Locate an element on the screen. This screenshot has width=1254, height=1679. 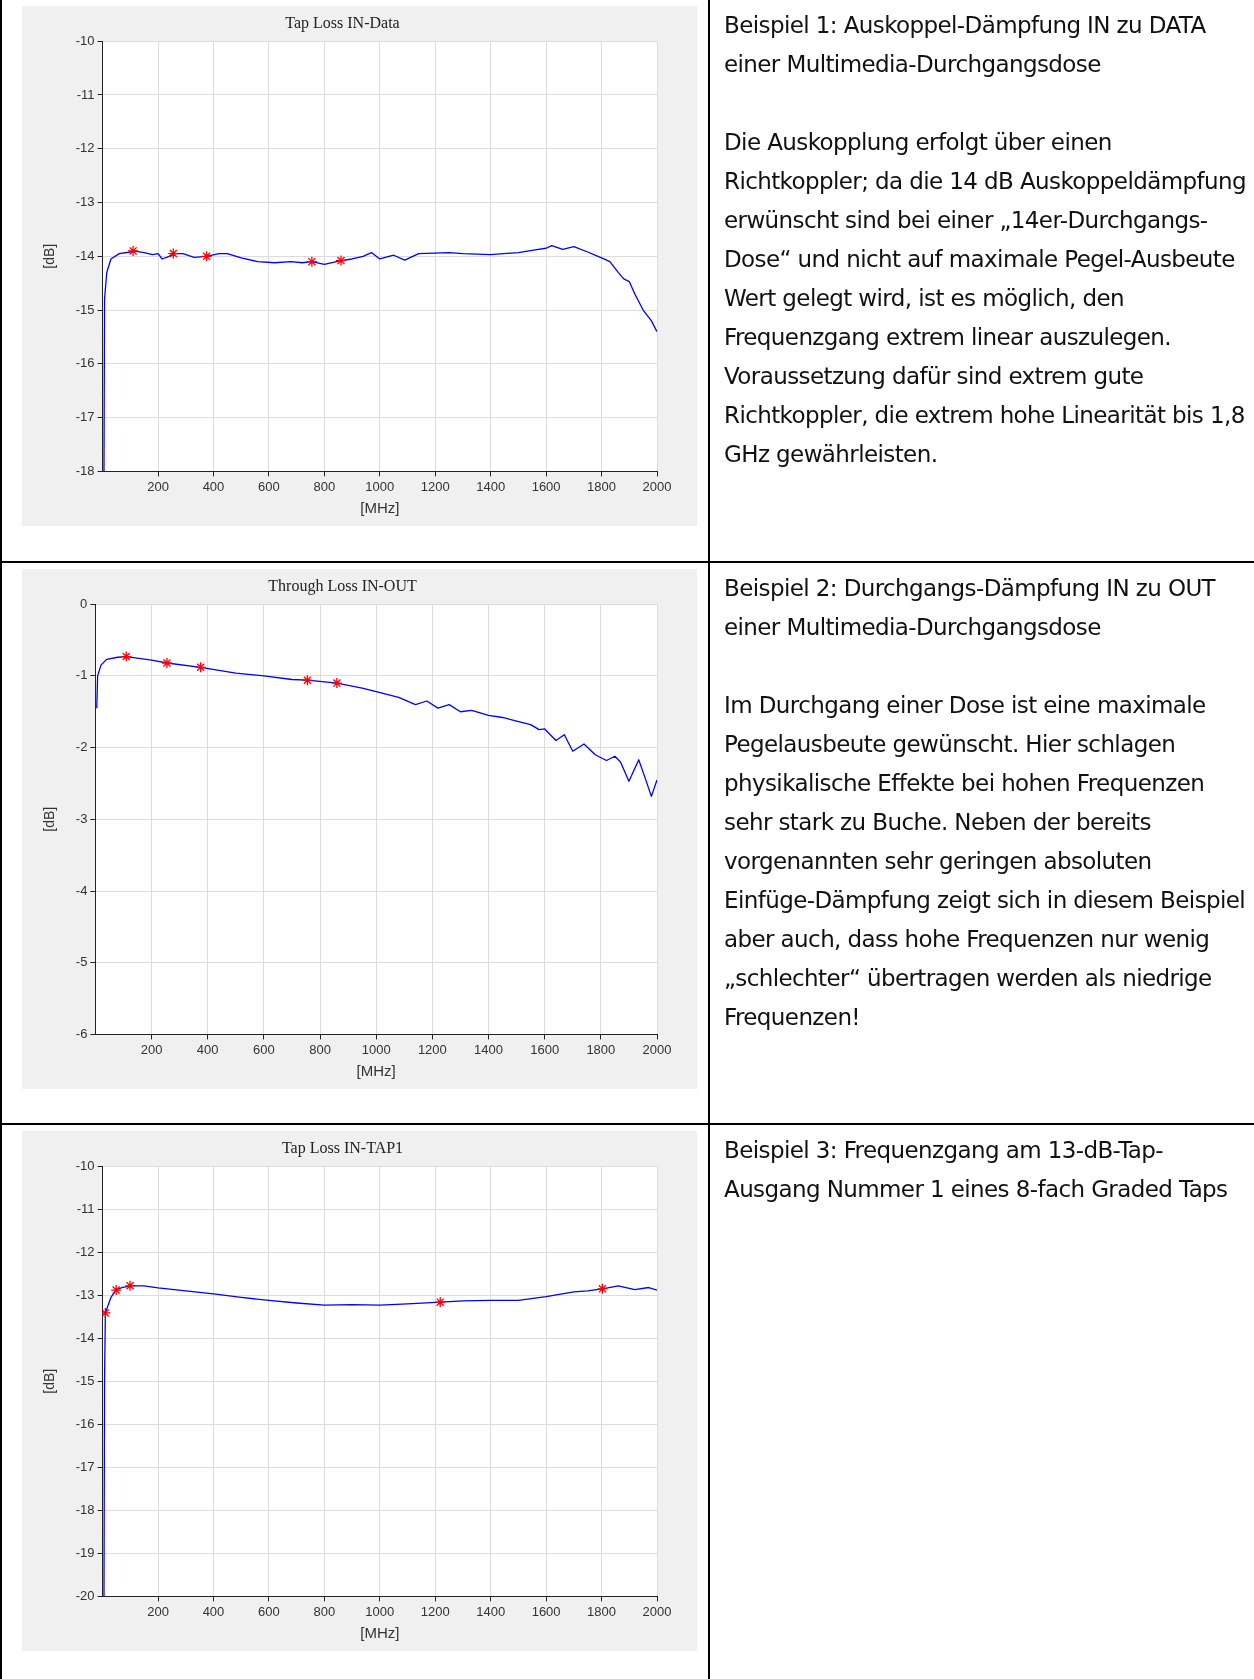
y-tick-label: -2 is located at coordinates (81, 747).